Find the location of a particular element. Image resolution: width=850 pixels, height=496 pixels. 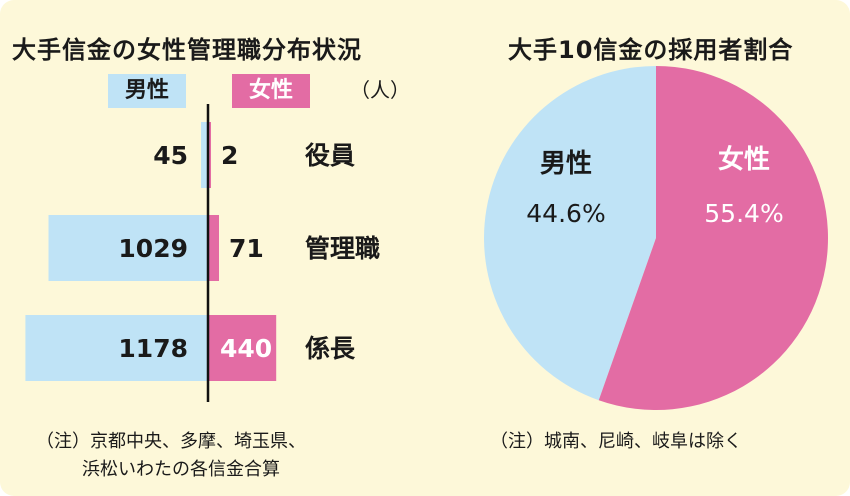

legend-male: 男性 is located at coordinates (147, 91).